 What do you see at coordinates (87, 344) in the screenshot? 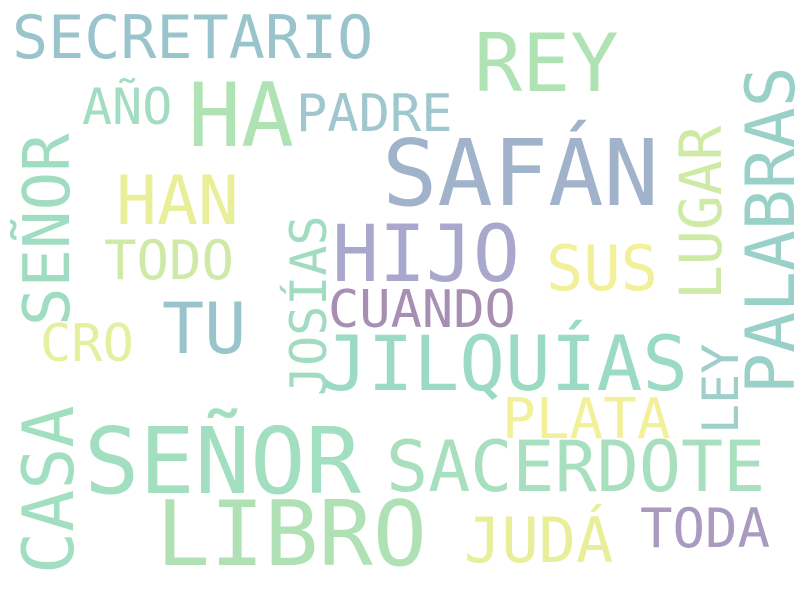
I see `word-cro: CRO` at bounding box center [87, 344].